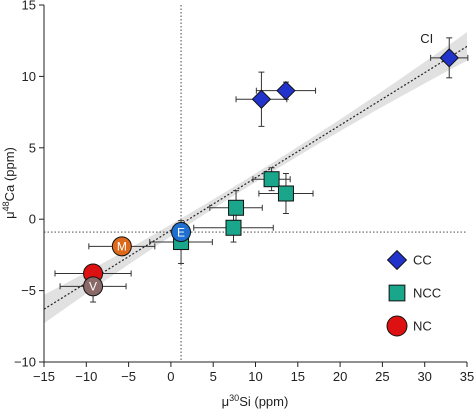 The image size is (474, 418). Describe the element at coordinates (263, 401) in the screenshot. I see `x-axis-title-suffix: Si (ppm)` at that location.